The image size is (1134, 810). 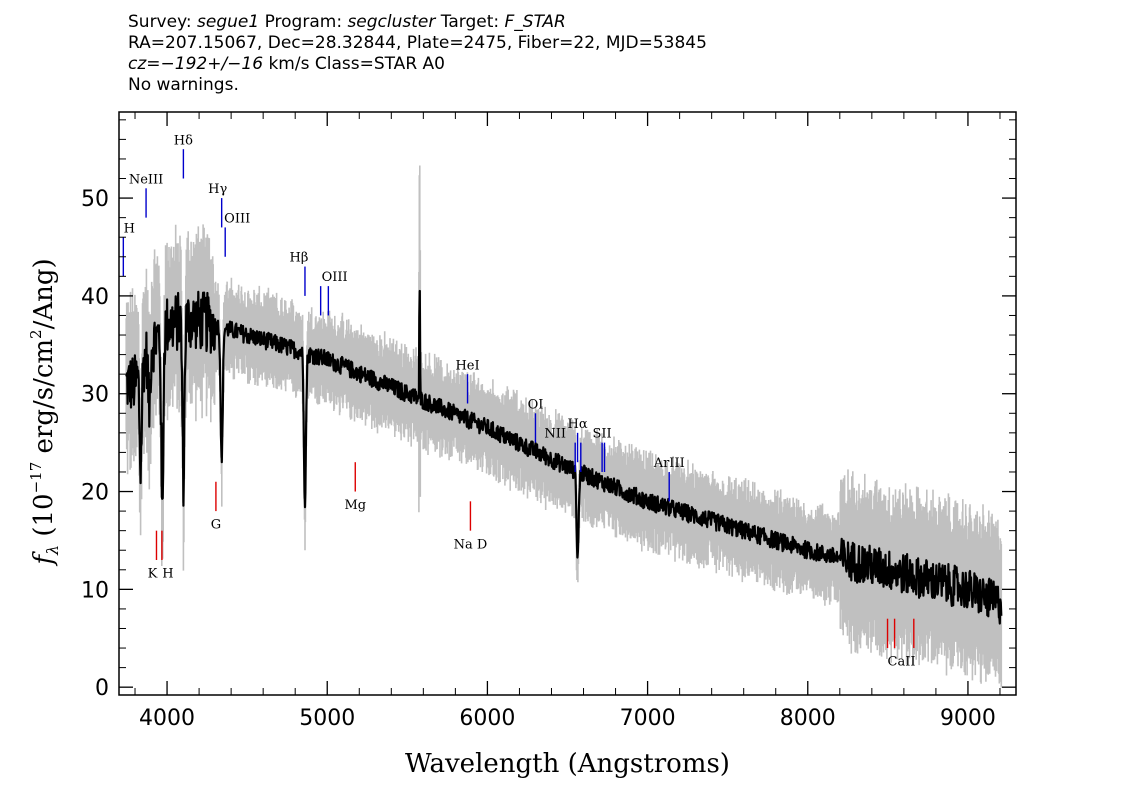 I want to click on y-axis-title-open: (10, so click(x=44, y=519).